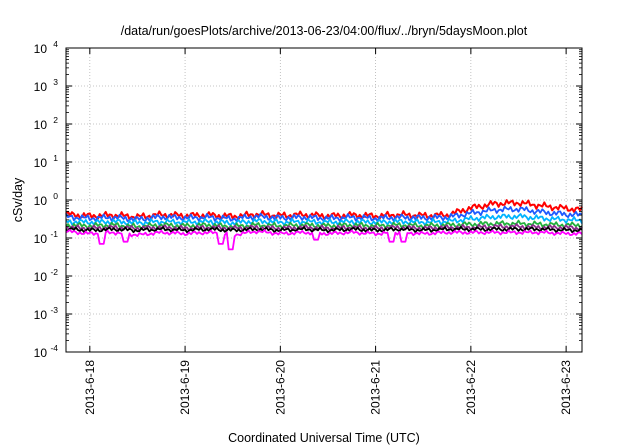 This screenshot has height=448, width=640. Describe the element at coordinates (566, 387) in the screenshot. I see `x-tick-label: 2013-6-23` at that location.